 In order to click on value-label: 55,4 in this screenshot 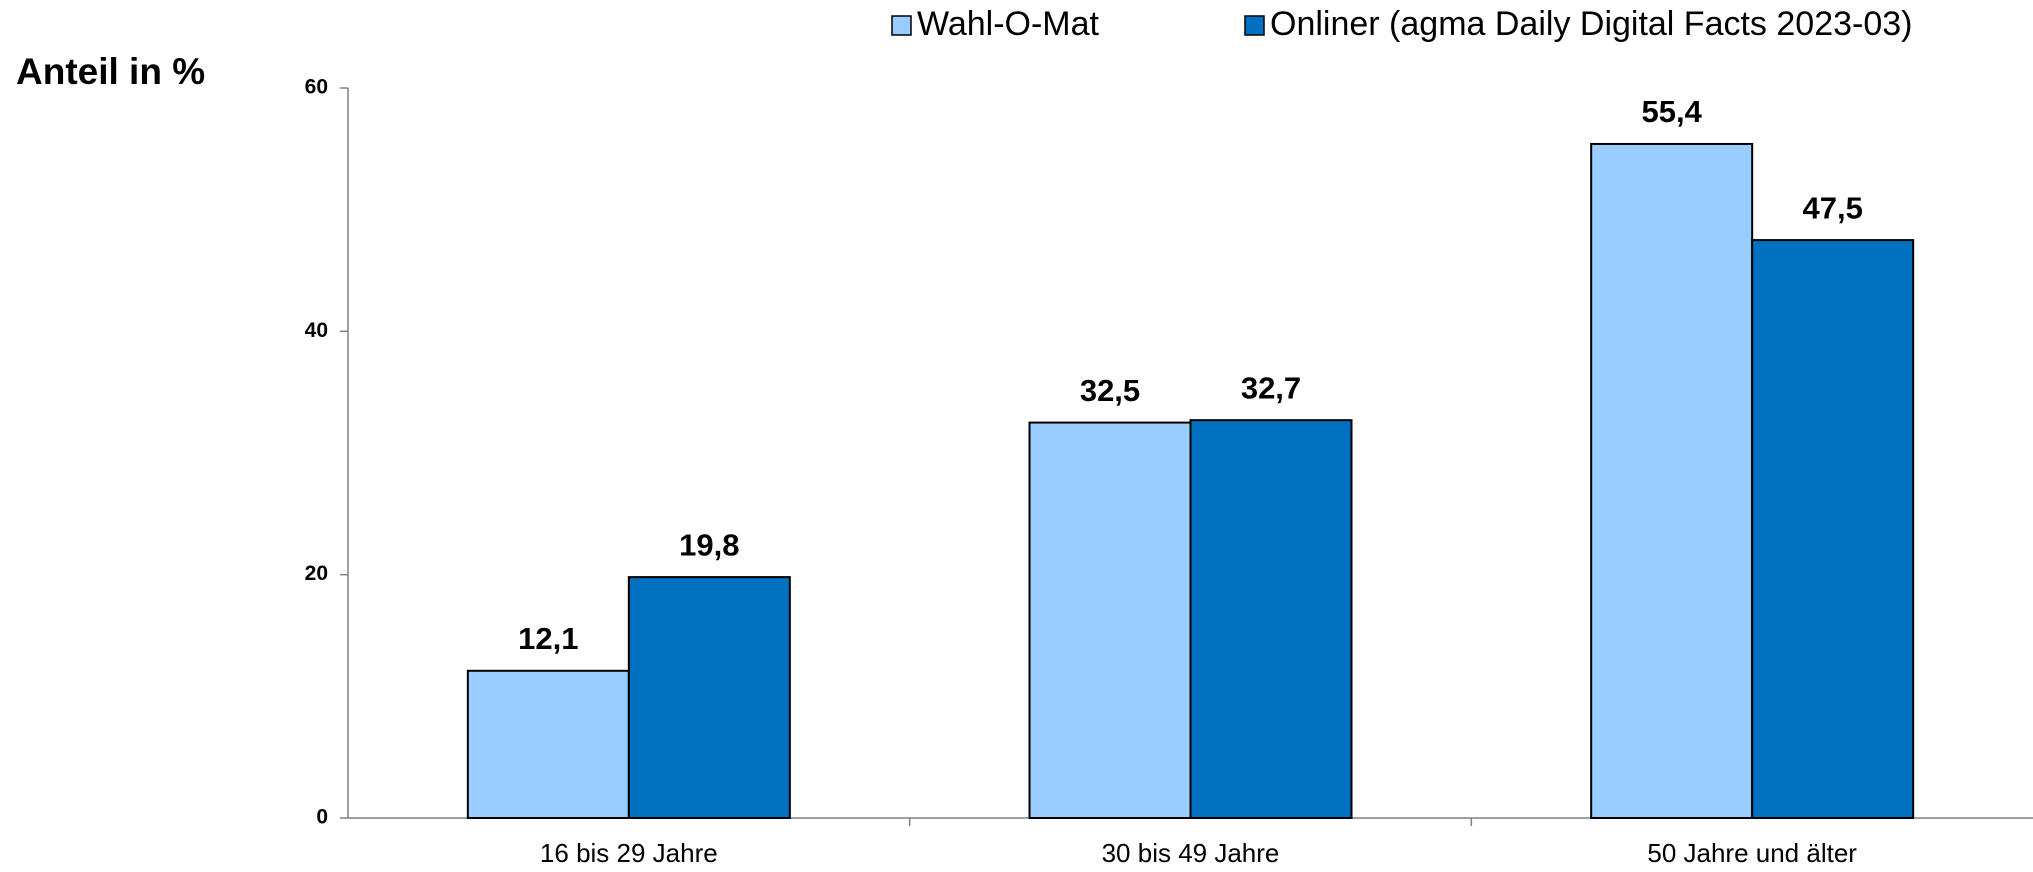, I will do `click(1671, 111)`.